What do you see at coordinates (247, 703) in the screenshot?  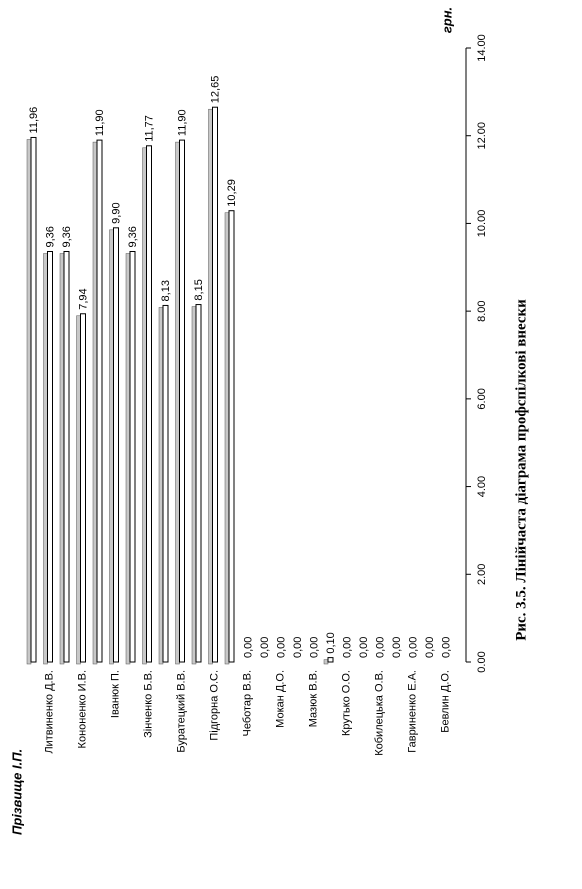 I see `x-tick-label: Чеботар В.В.` at bounding box center [247, 703].